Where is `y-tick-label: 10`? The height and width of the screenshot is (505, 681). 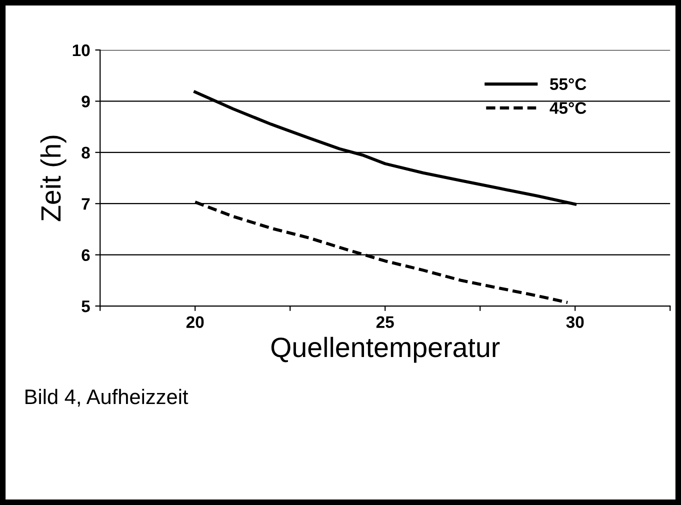
y-tick-label: 10 is located at coordinates (81, 50).